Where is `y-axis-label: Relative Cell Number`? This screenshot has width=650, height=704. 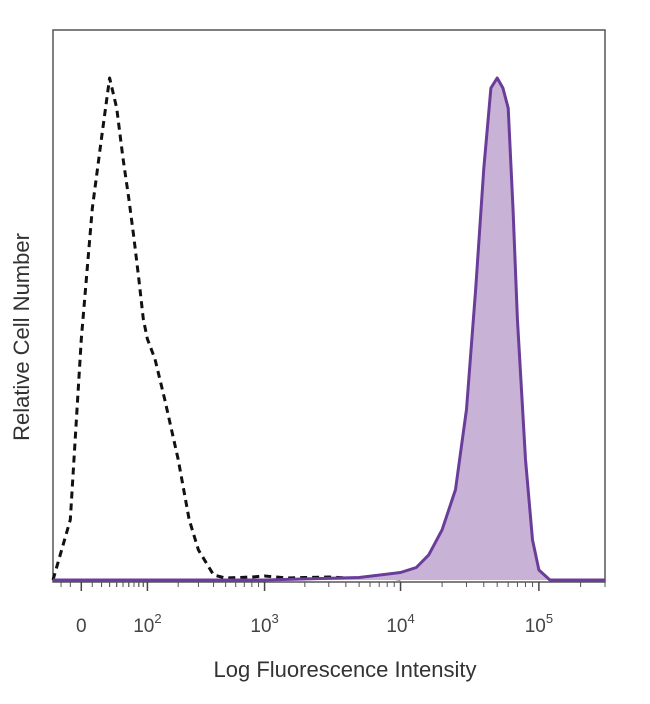 y-axis-label: Relative Cell Number is located at coordinates (21, 337).